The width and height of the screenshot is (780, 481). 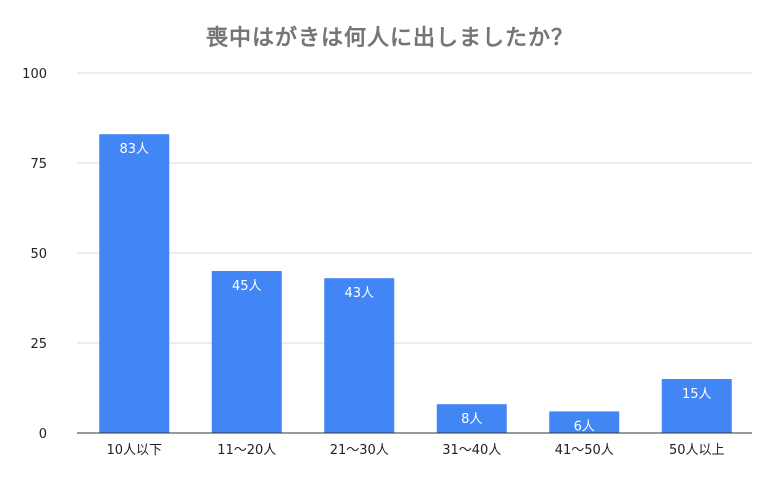 I want to click on bar-data-label: 83人, so click(x=134, y=149).